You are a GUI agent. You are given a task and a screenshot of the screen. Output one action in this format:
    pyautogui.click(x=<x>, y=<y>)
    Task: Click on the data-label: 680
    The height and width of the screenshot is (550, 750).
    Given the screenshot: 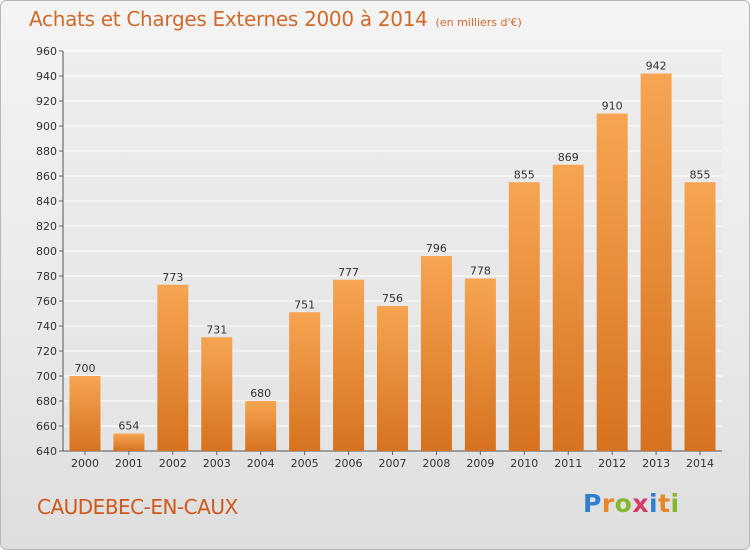 What is the action you would take?
    pyautogui.click(x=260, y=393)
    